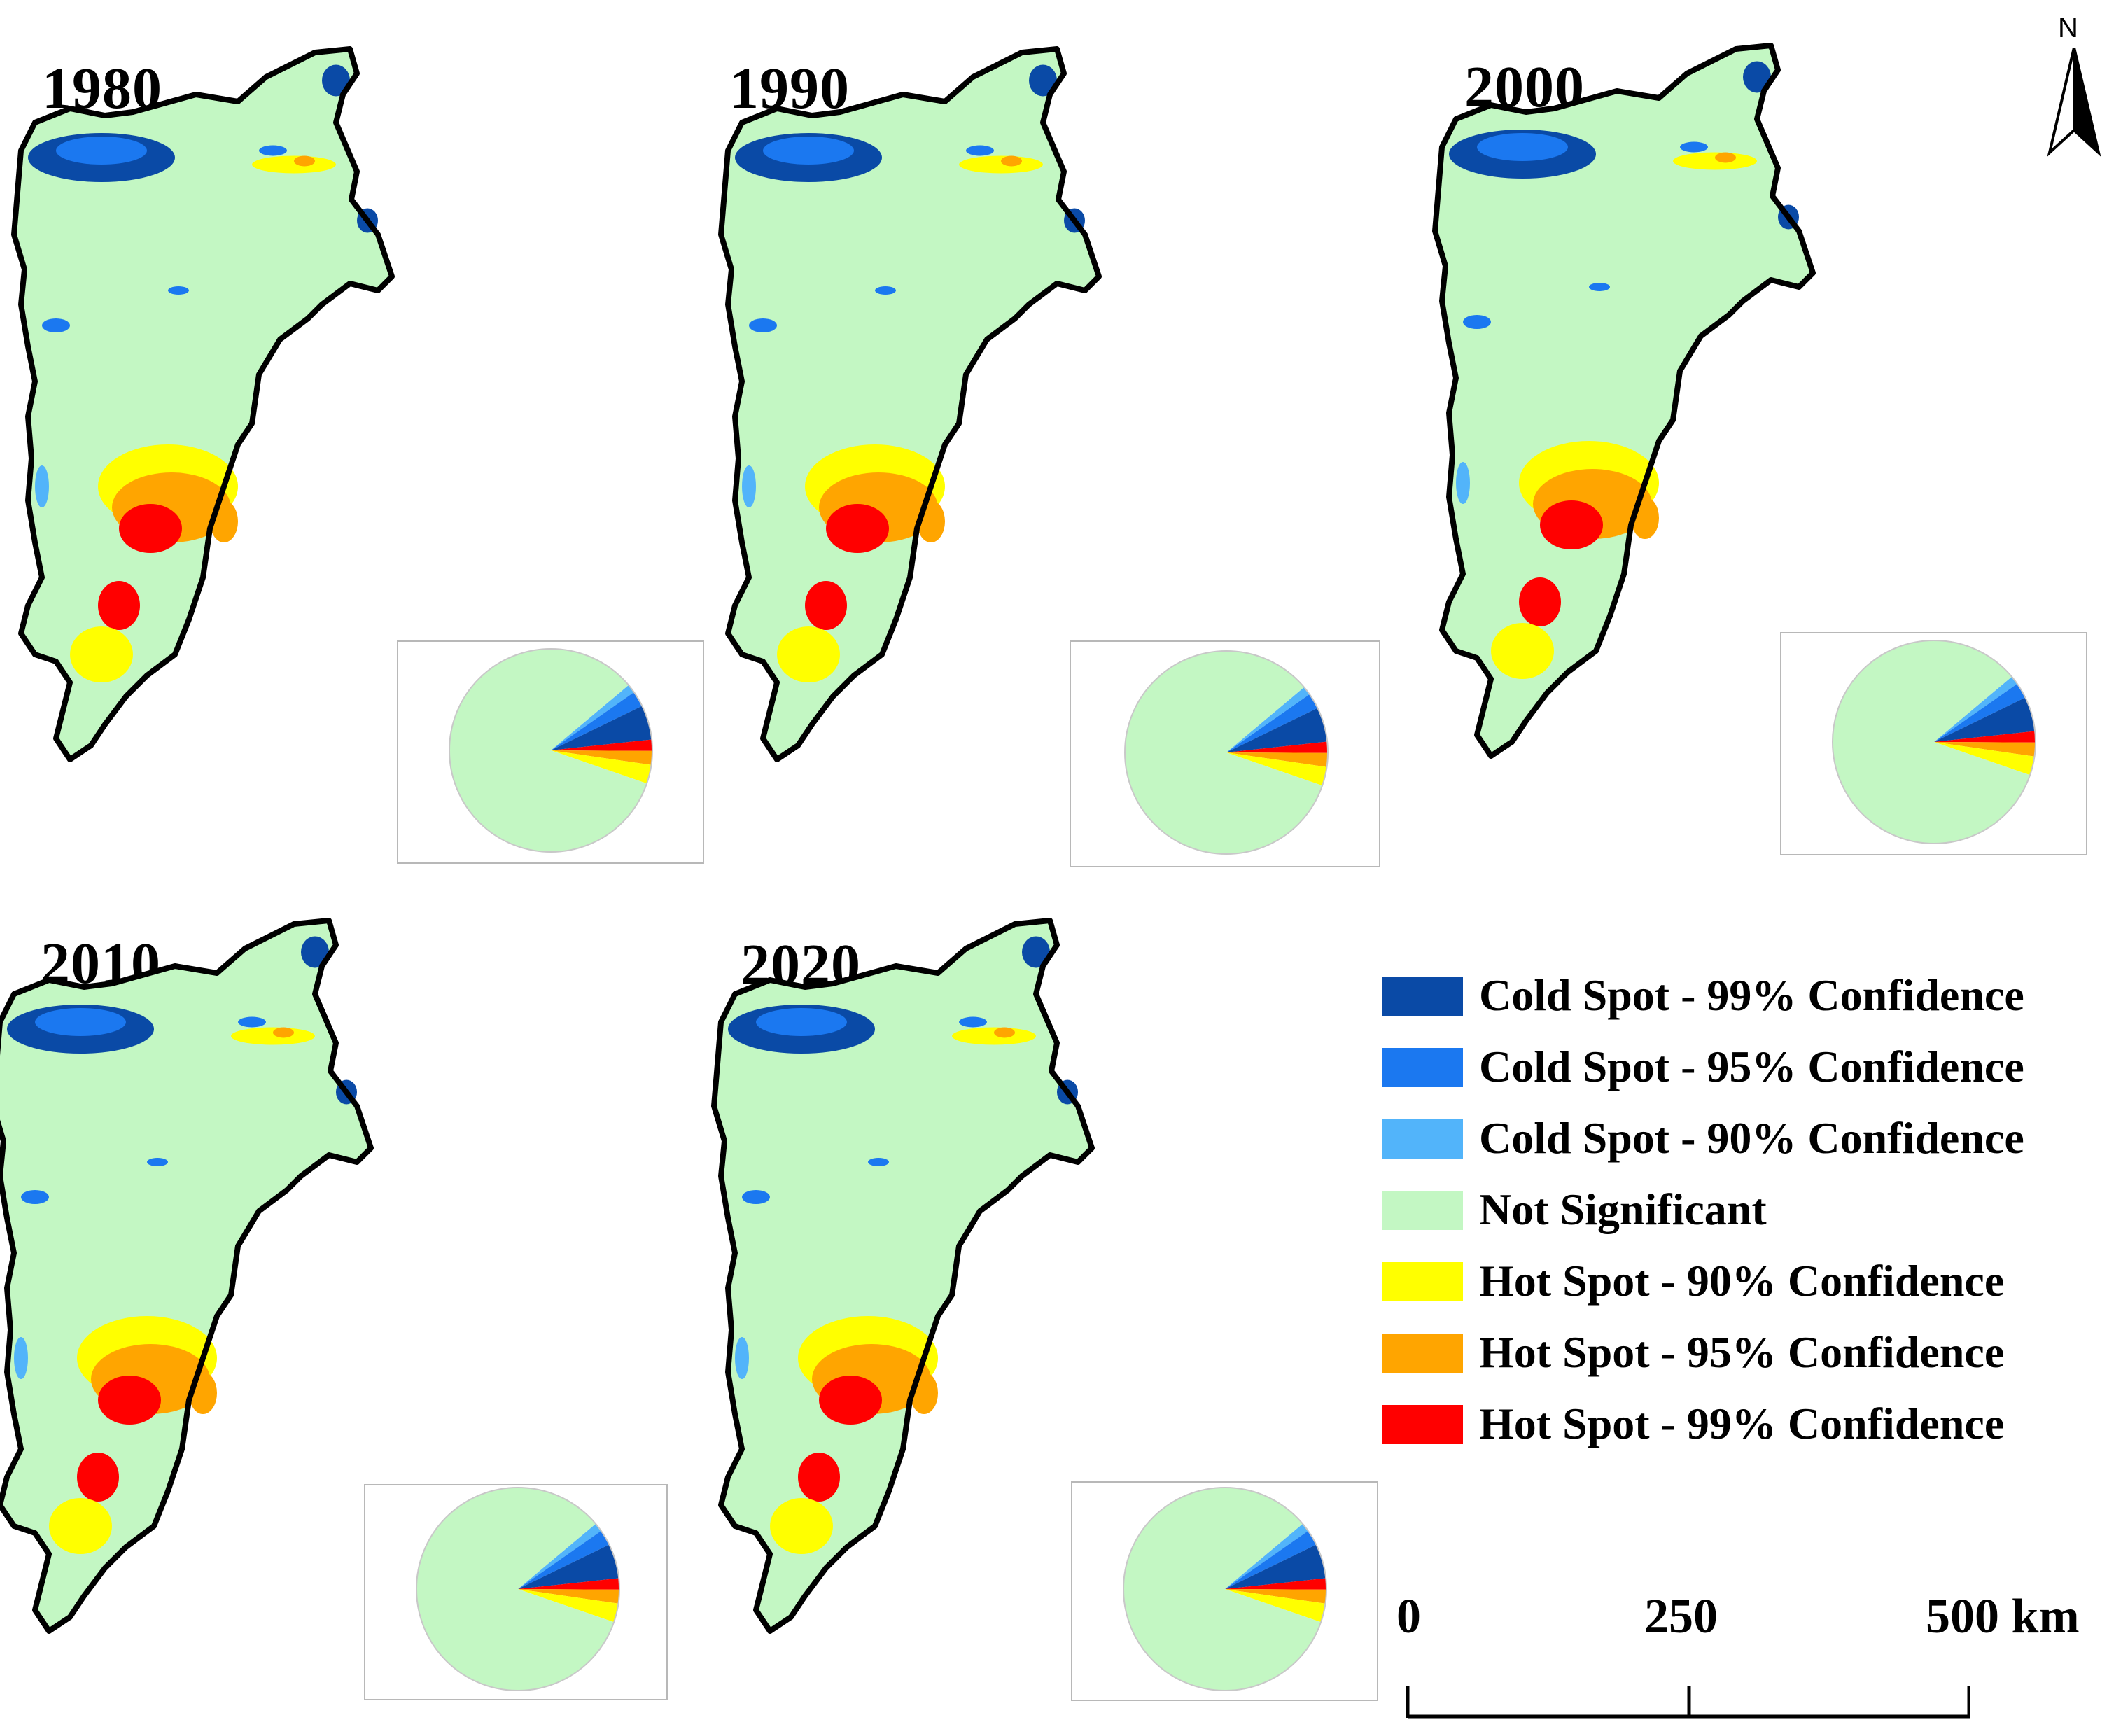 This screenshot has width=2123, height=1736. I want to click on legend-label: Hot Spot - 90% Confidence, so click(1742, 1281).